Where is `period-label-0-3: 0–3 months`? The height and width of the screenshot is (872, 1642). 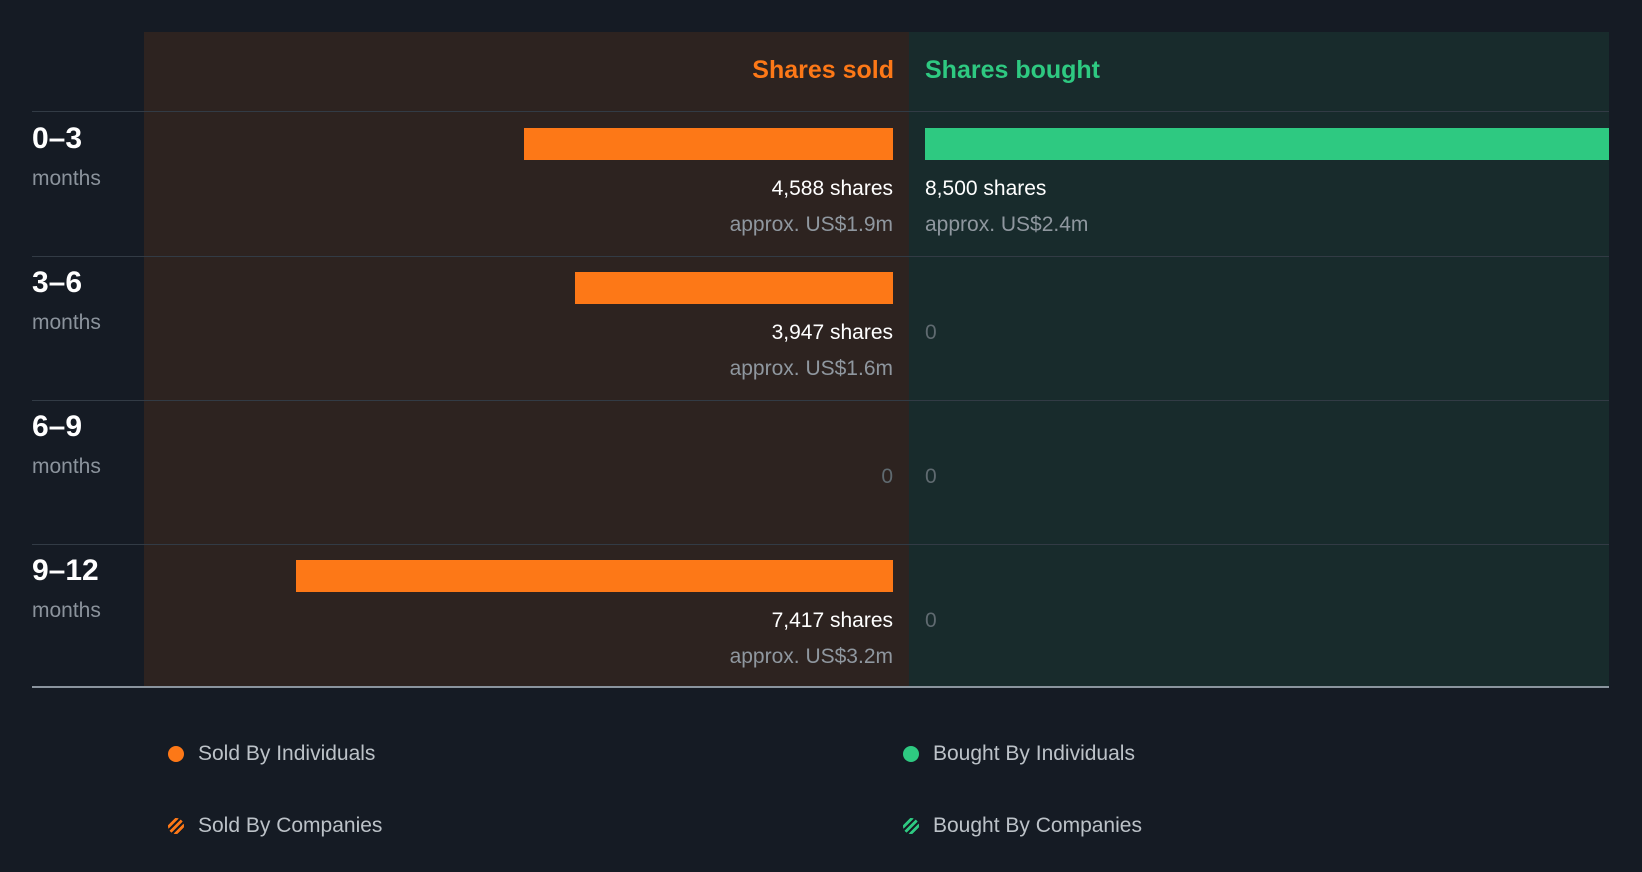 period-label-0-3: 0–3 months is located at coordinates (66, 157).